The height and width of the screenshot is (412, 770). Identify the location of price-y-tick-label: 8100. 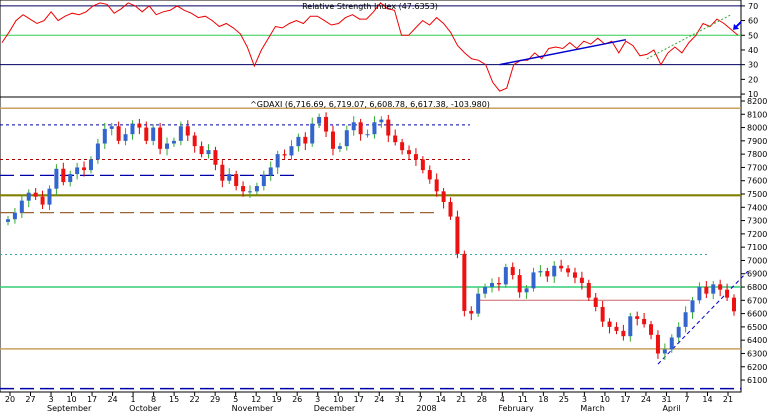
(757, 114).